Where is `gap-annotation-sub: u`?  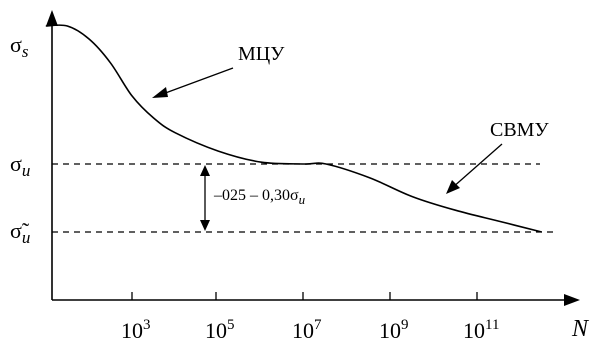
gap-annotation-sub: u is located at coordinates (302, 199).